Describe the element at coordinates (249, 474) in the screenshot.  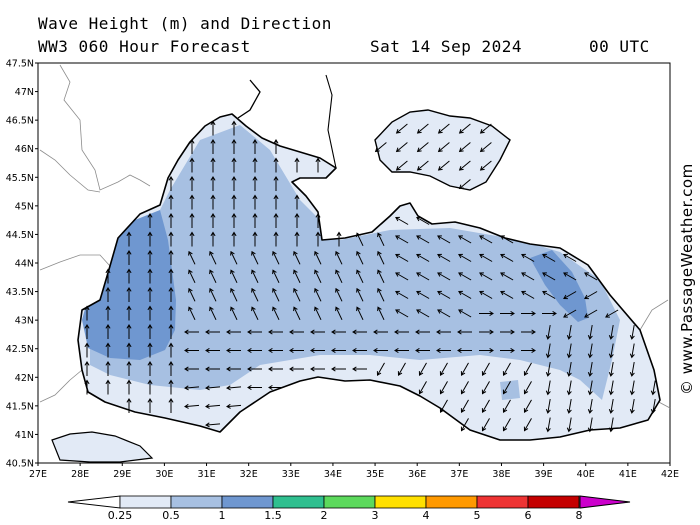
I see `lon-tick-label: 32E` at that location.